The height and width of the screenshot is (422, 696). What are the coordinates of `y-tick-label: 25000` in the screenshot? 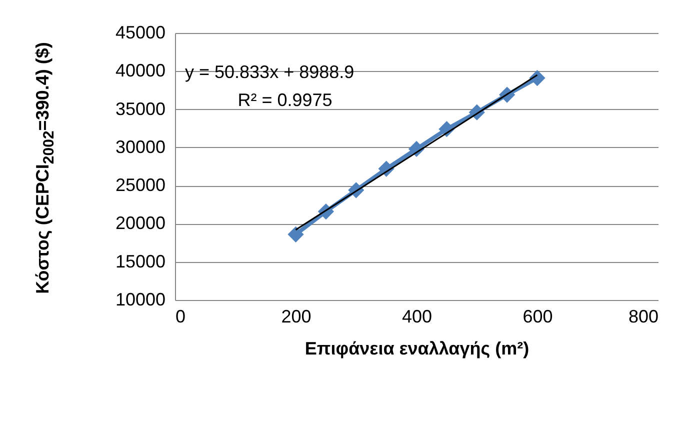 It's located at (140, 185).